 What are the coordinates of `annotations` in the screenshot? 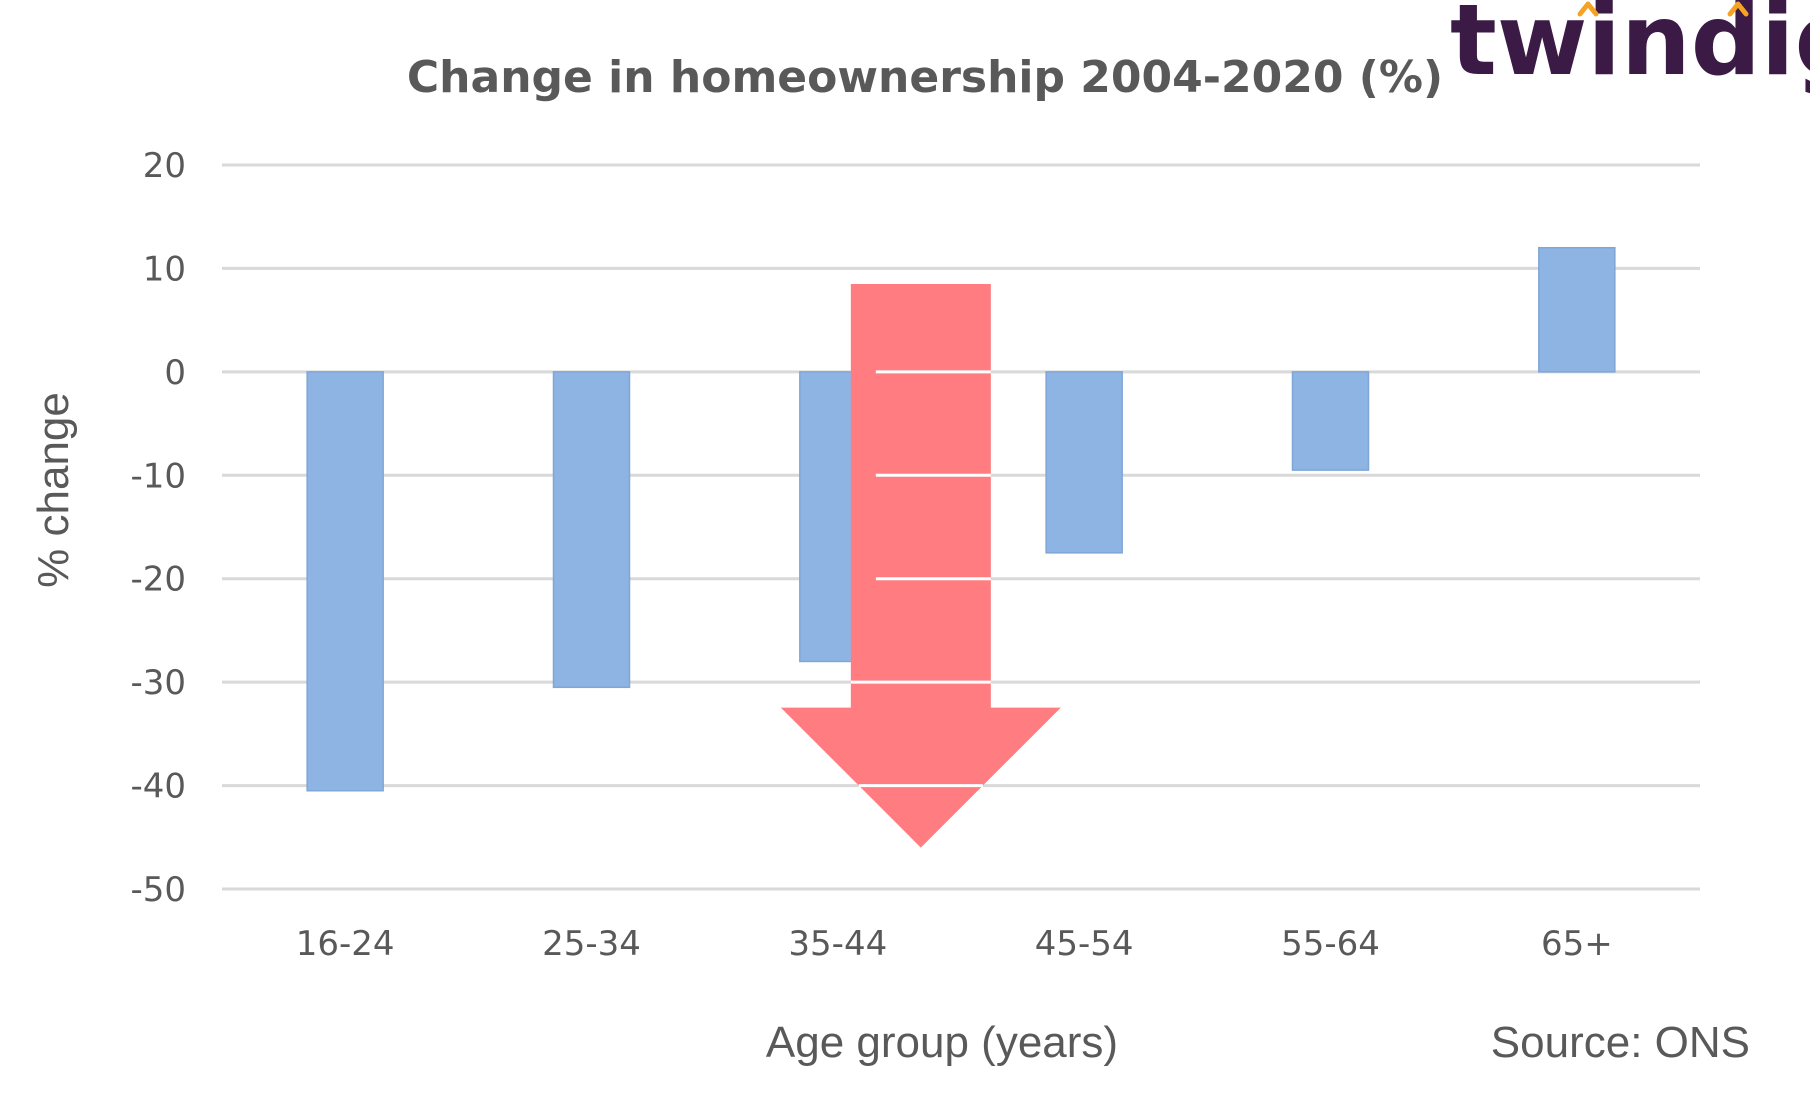 It's located at (920, 565).